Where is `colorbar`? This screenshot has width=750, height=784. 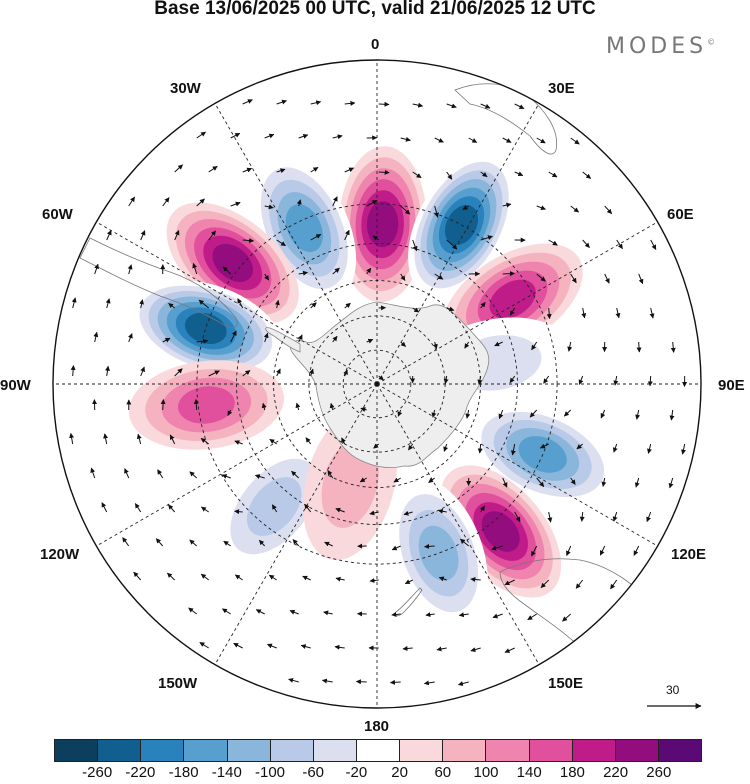
colorbar is located at coordinates (378, 750).